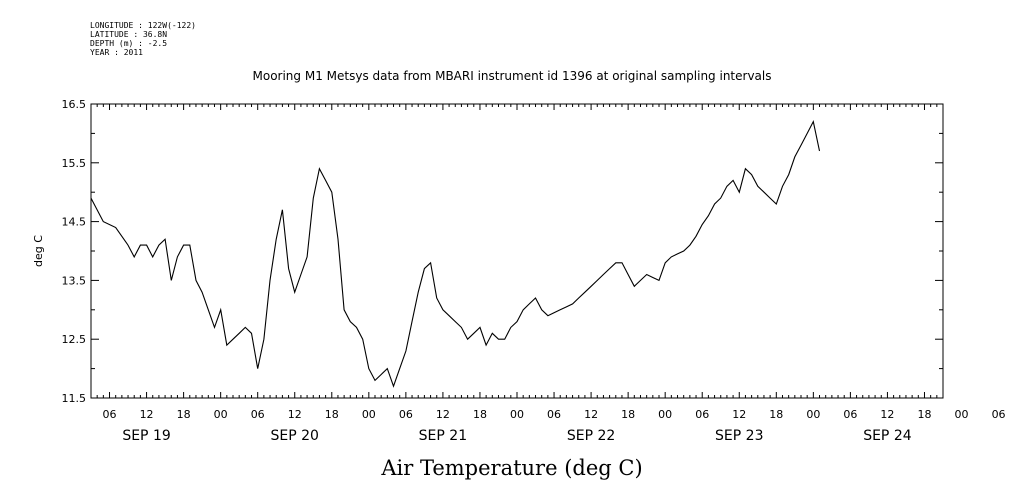  I want to click on x-axis-label: Air Temperature (deg C), so click(511, 468).